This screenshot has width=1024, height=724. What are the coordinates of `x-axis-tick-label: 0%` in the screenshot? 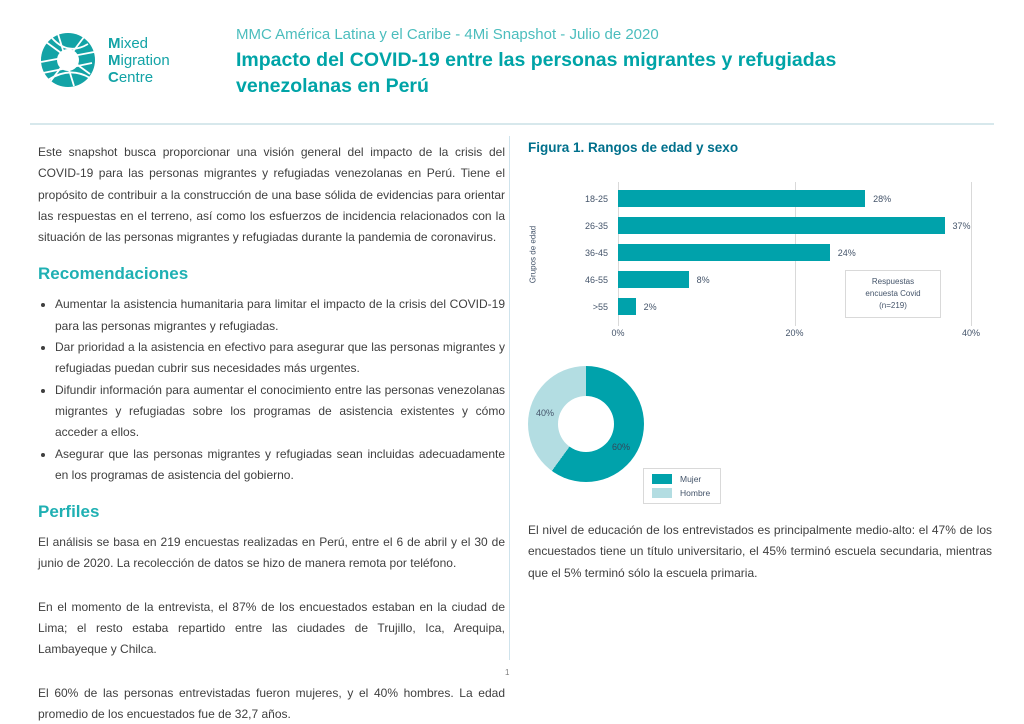 It's located at (618, 333).